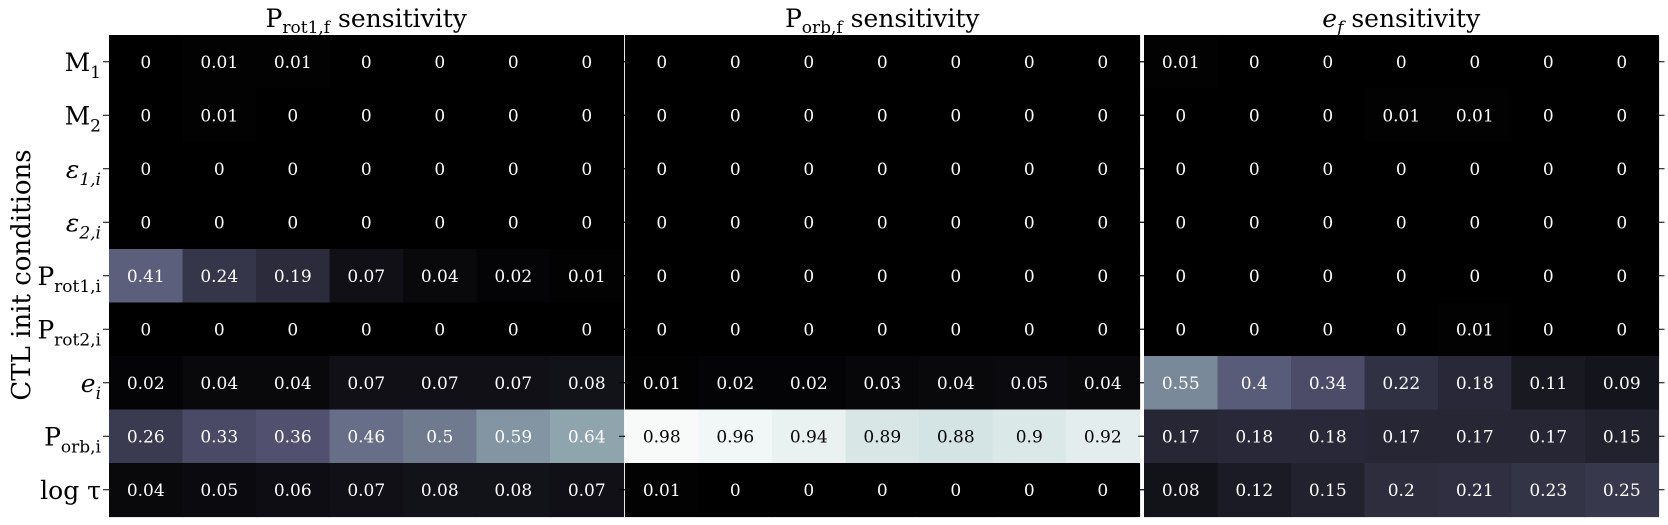 This screenshot has height=525, width=1668. Describe the element at coordinates (1401, 437) in the screenshot. I see `cell-value-label: 0.17` at that location.